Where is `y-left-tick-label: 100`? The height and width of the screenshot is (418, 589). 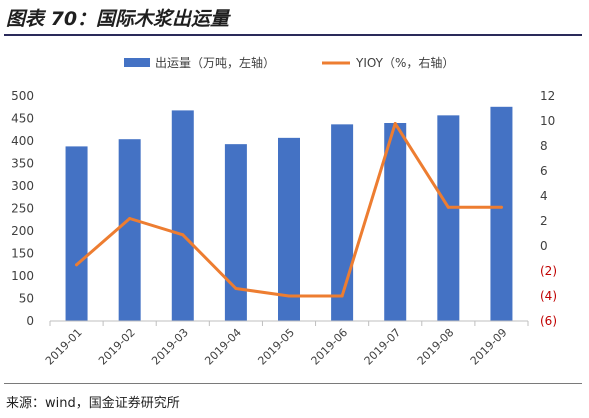 y-left-tick-label: 100 is located at coordinates (22, 276).